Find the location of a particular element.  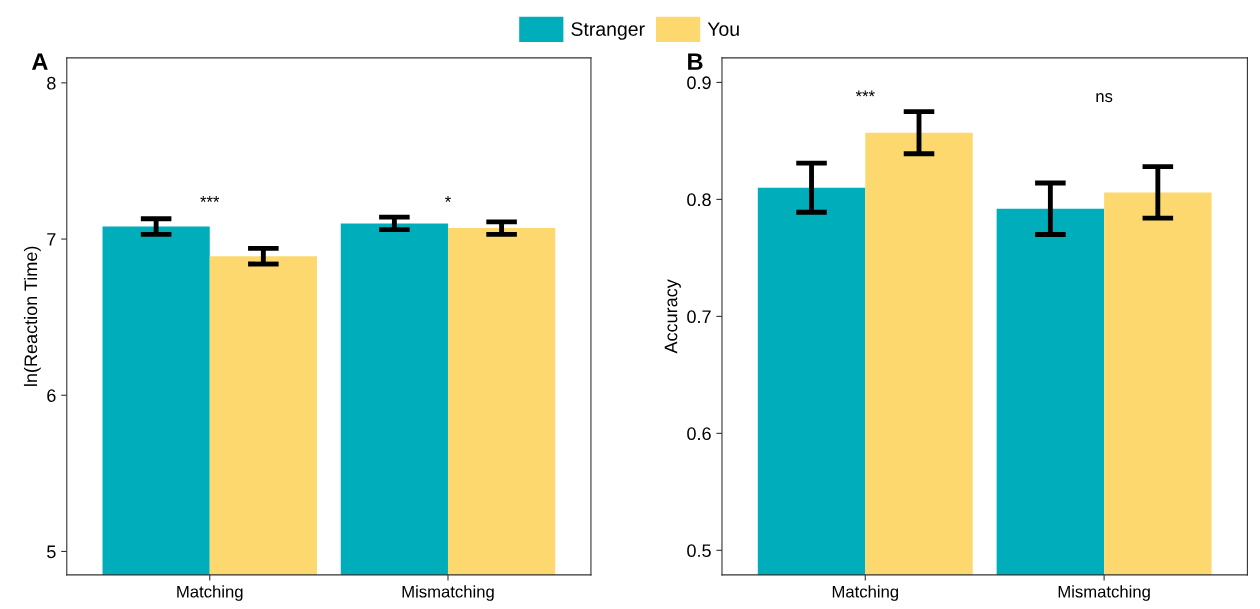

y-axis-title: Accuracy is located at coordinates (672, 316).